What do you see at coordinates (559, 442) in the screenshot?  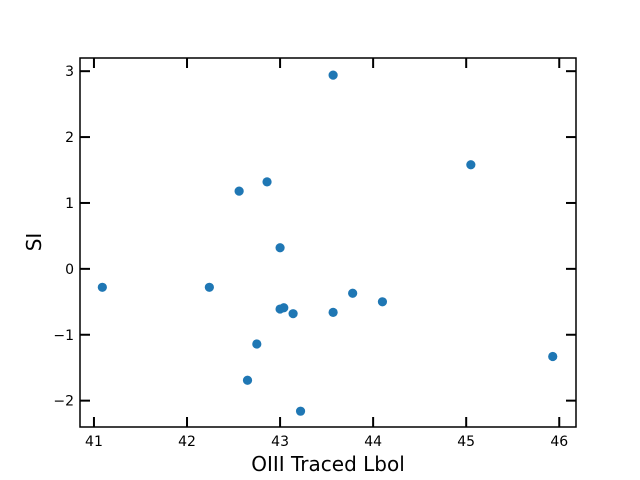 I see `x-tick-label: 46` at bounding box center [559, 442].